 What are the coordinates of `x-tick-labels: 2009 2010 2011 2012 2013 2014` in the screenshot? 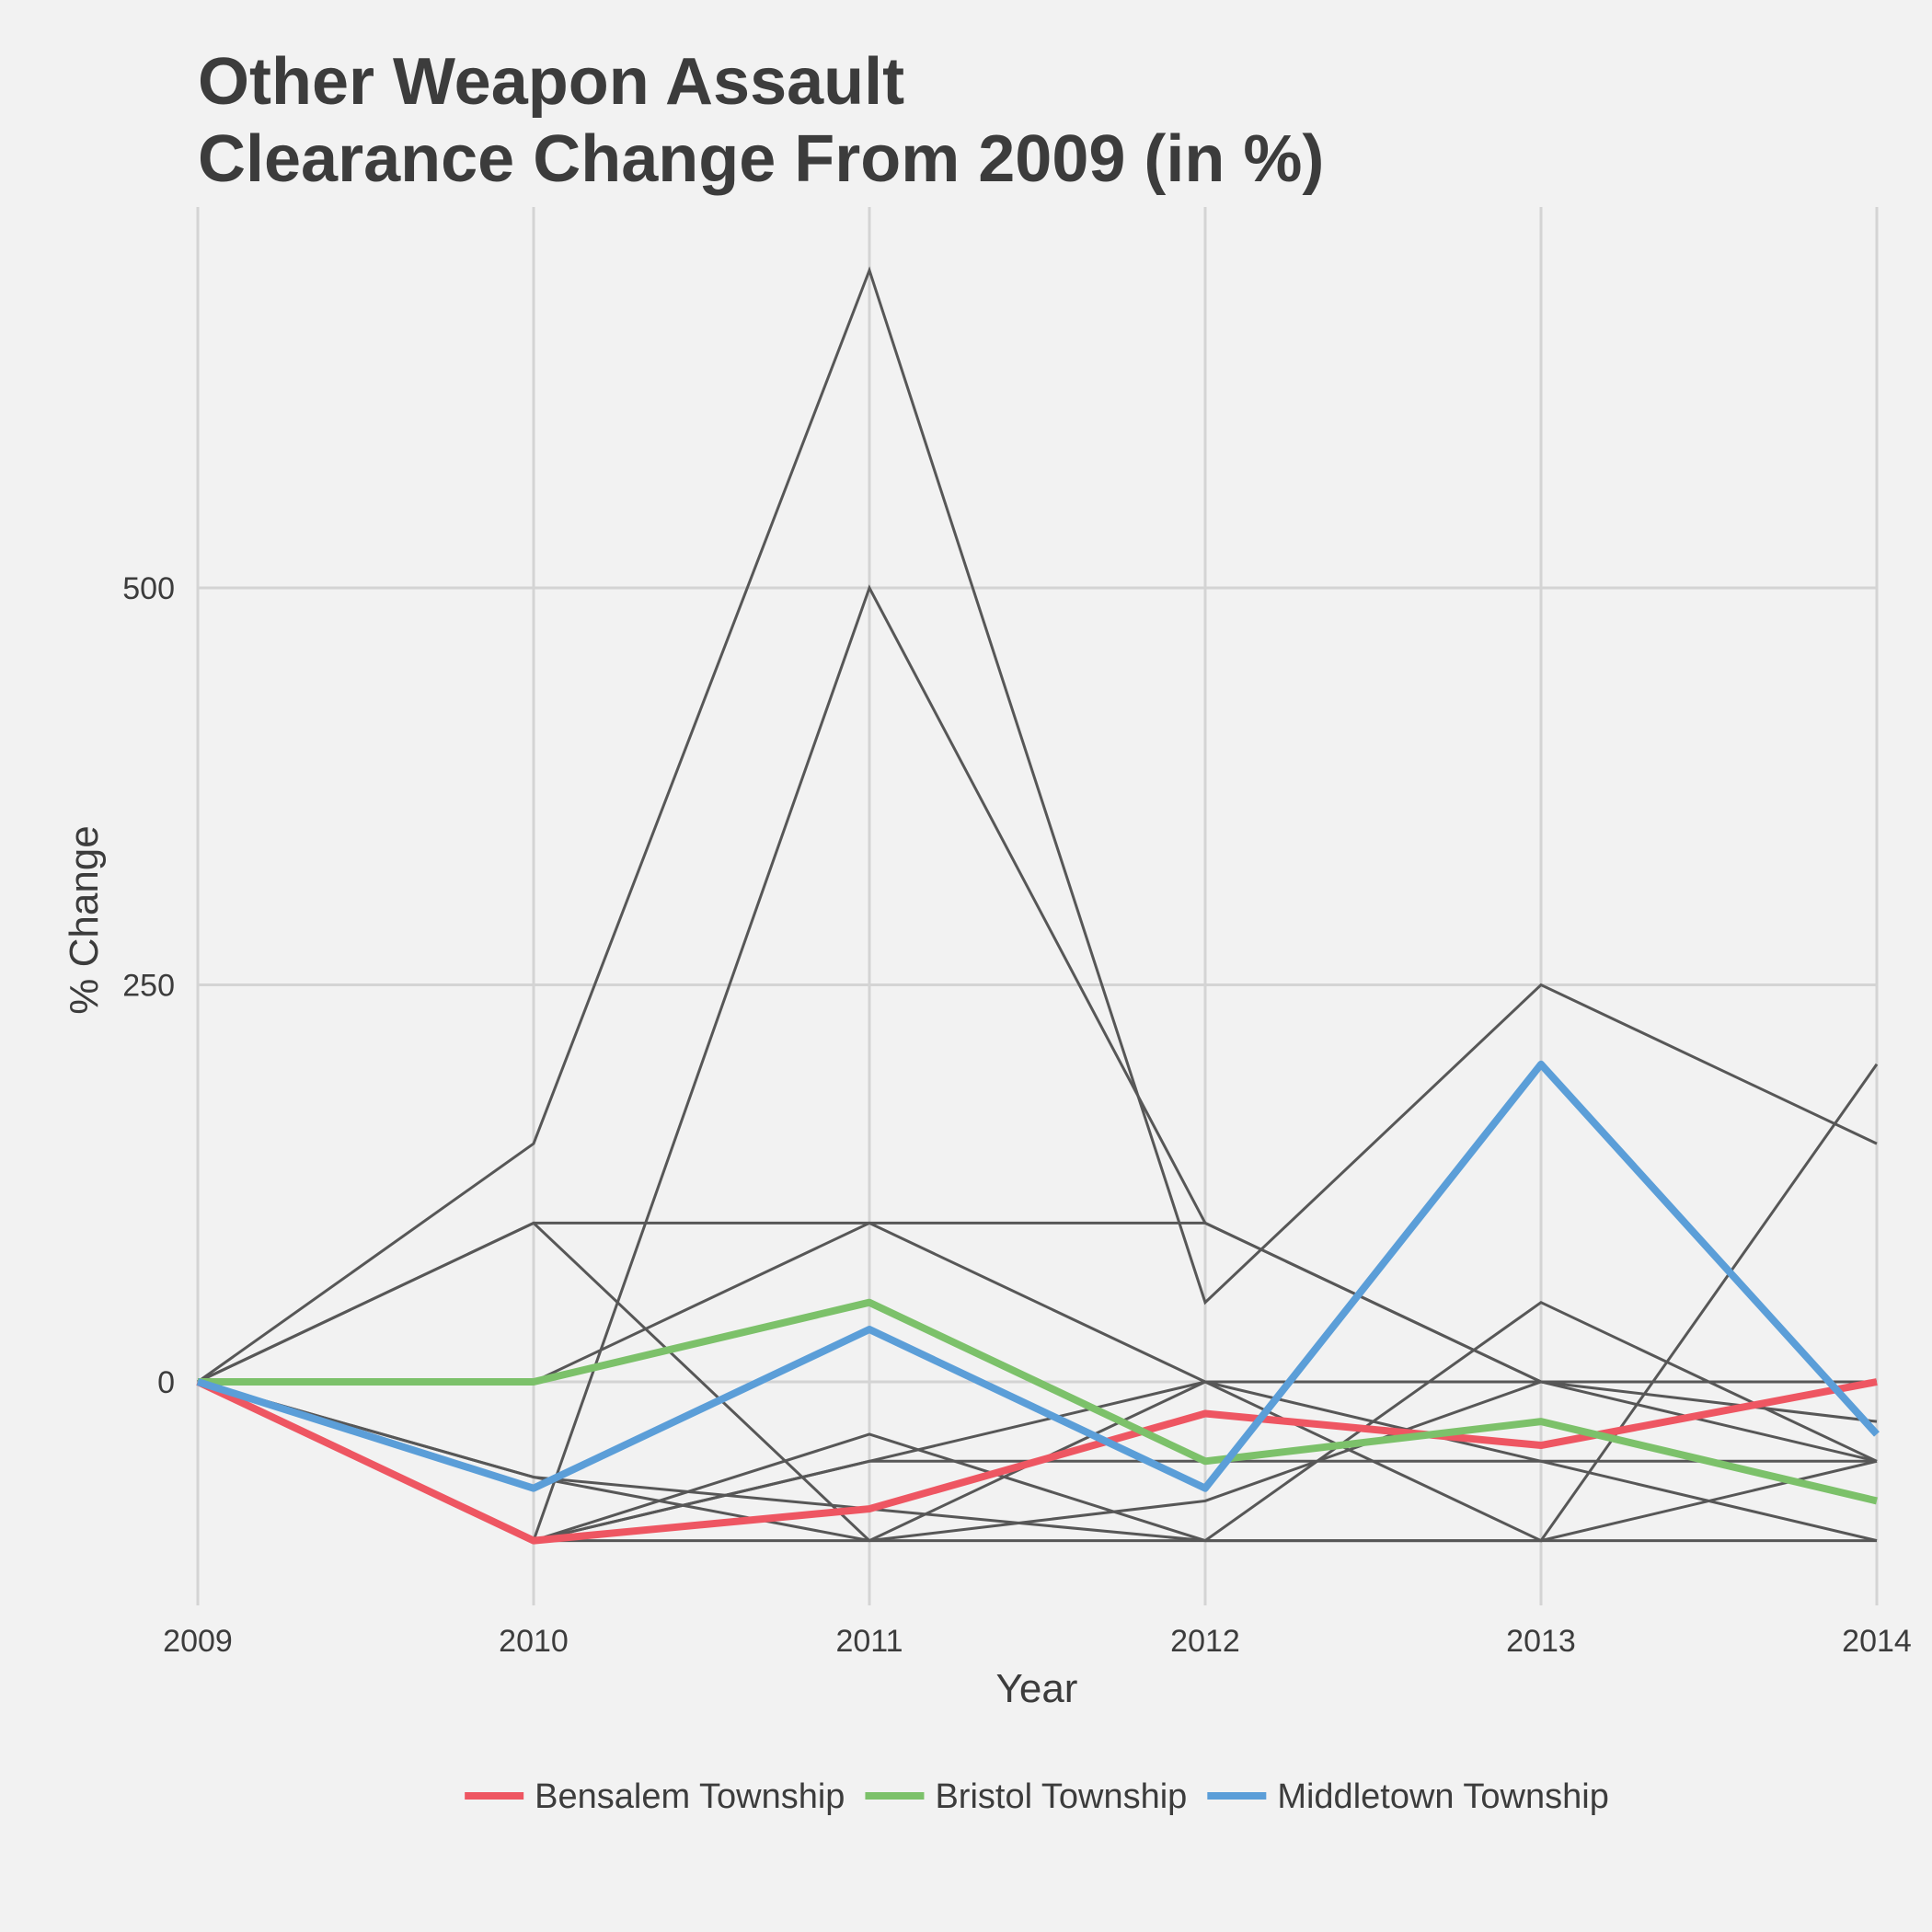 It's located at (1037, 1641).